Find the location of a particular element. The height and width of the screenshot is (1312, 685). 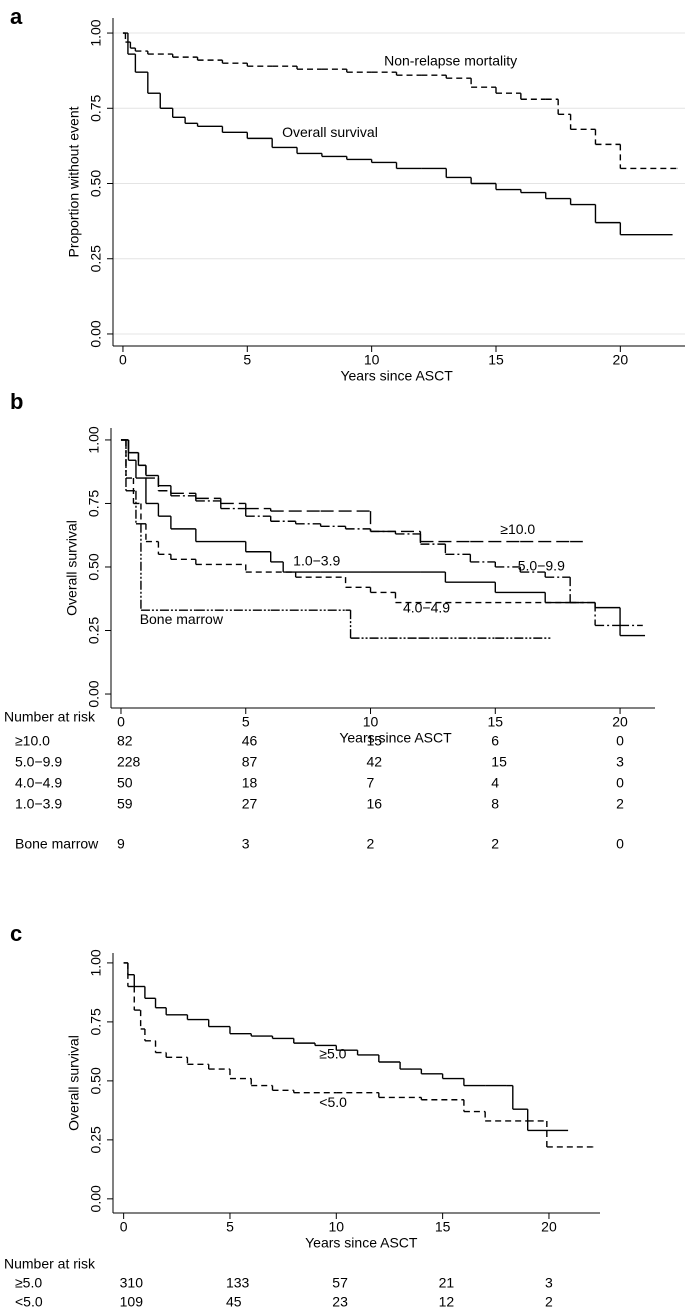

risk-count: 6 is located at coordinates (495, 741).